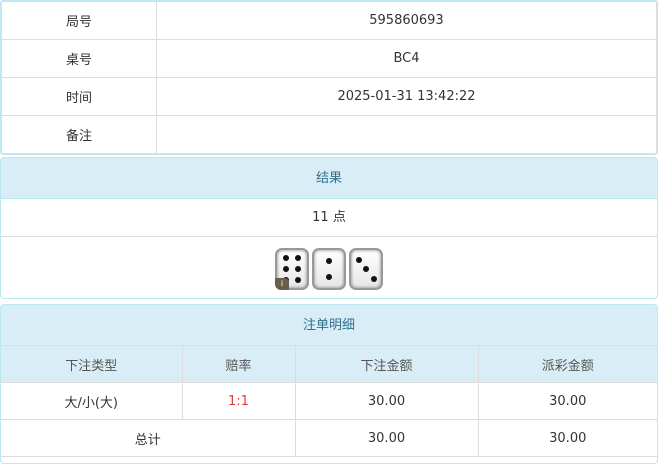 The width and height of the screenshot is (659, 464). Describe the element at coordinates (79, 96) in the screenshot. I see `label: 时间` at that location.